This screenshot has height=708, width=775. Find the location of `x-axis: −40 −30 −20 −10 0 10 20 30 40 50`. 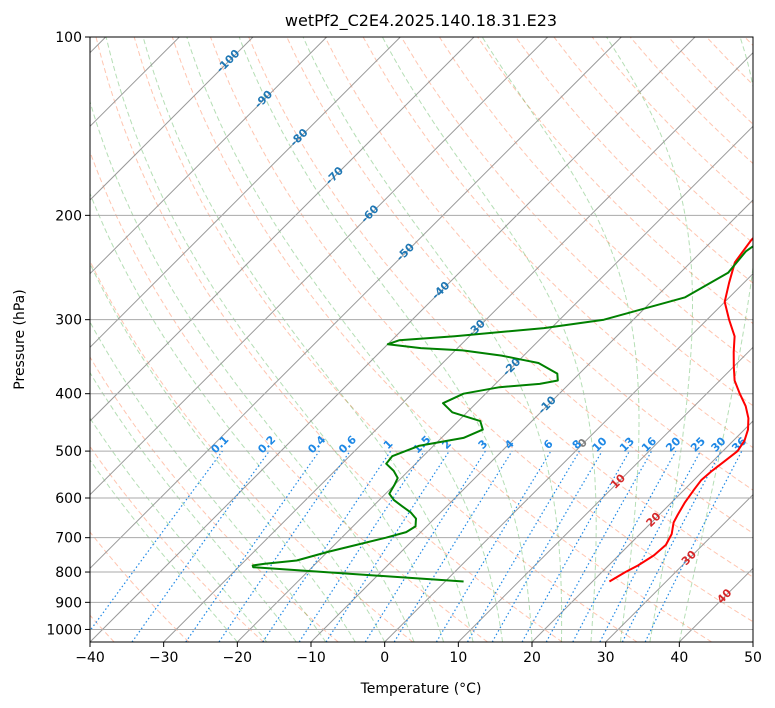

x-axis: −40 −30 −20 −10 0 10 20 30 40 50 is located at coordinates (418, 654).